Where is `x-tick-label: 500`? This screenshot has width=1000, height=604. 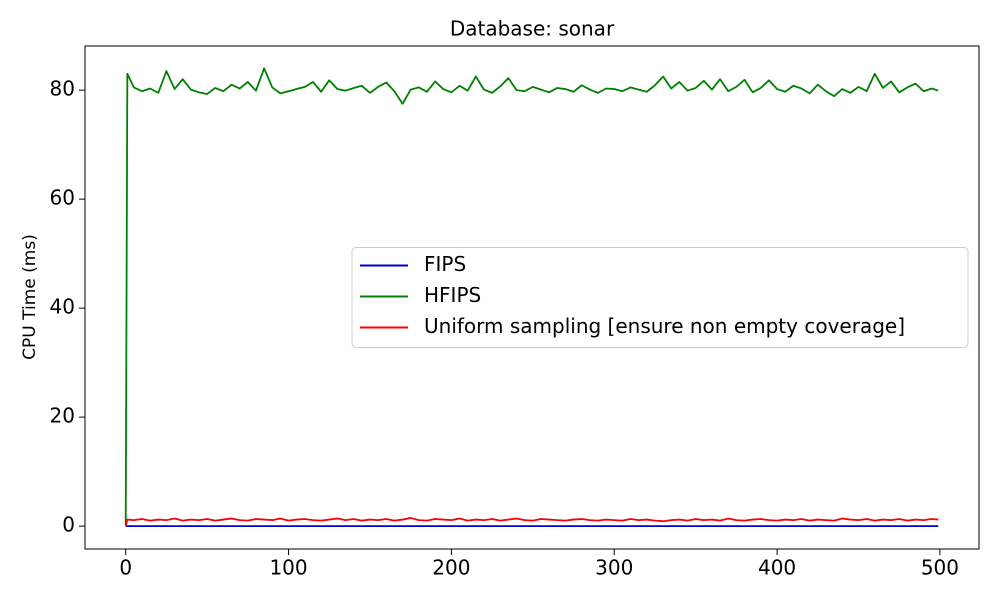
x-tick-label: 500 is located at coordinates (940, 568).